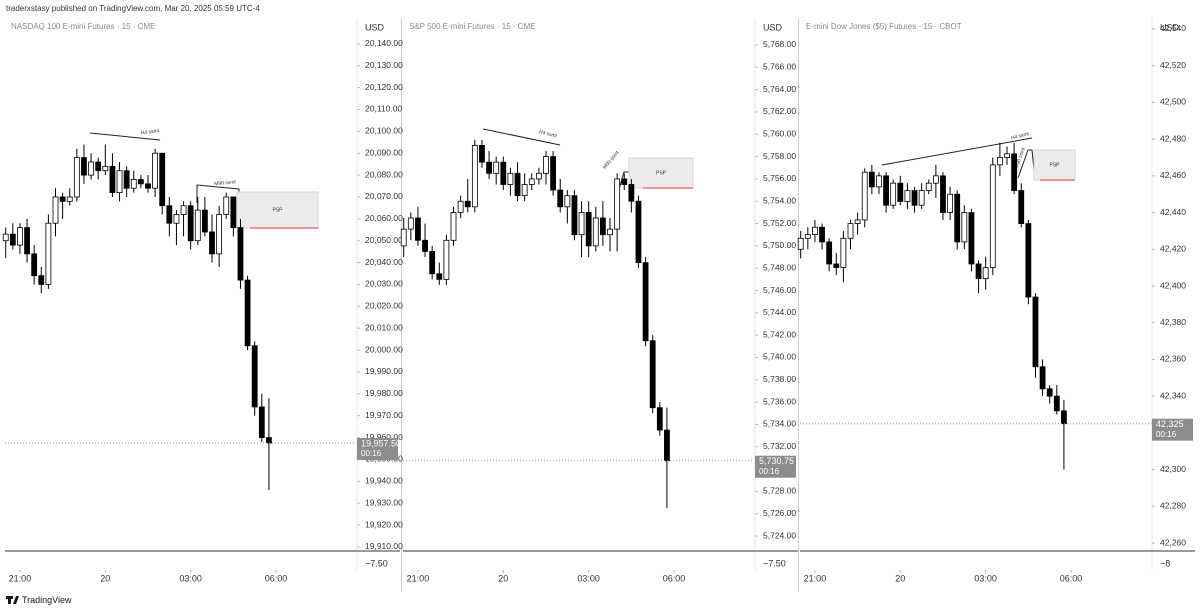 This screenshot has width=1200, height=612. What do you see at coordinates (39, 600) in the screenshot?
I see `footer-logo: TradingView` at bounding box center [39, 600].